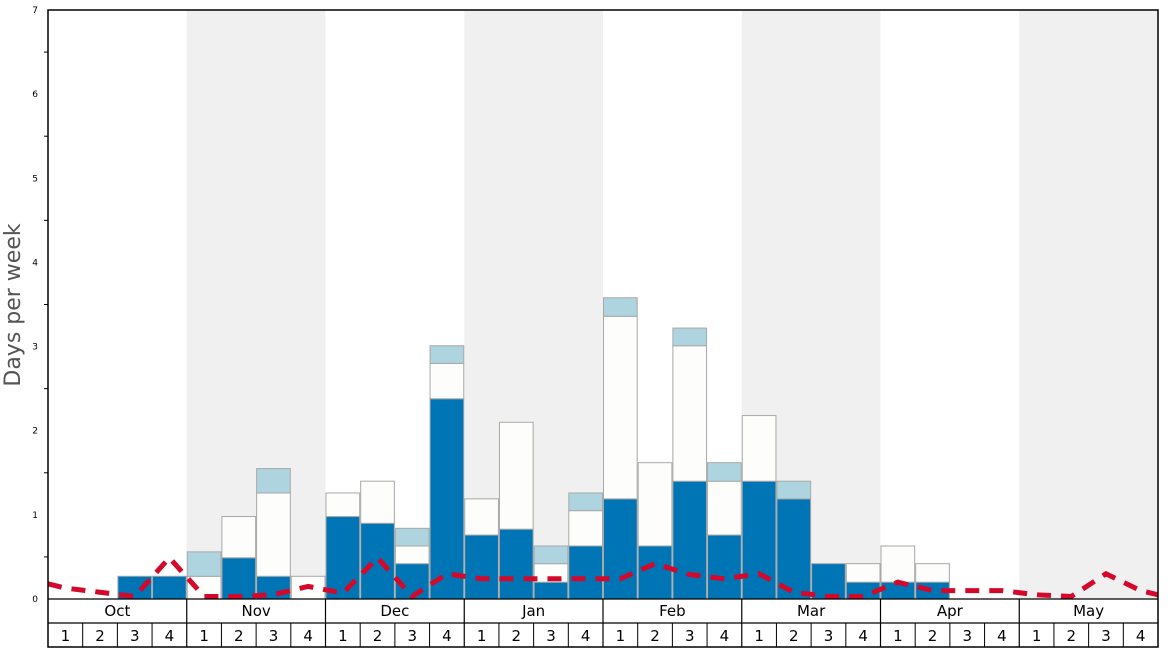 The height and width of the screenshot is (652, 1168). Describe the element at coordinates (394, 611) in the screenshot. I see `month-label-dec: Dec` at that location.